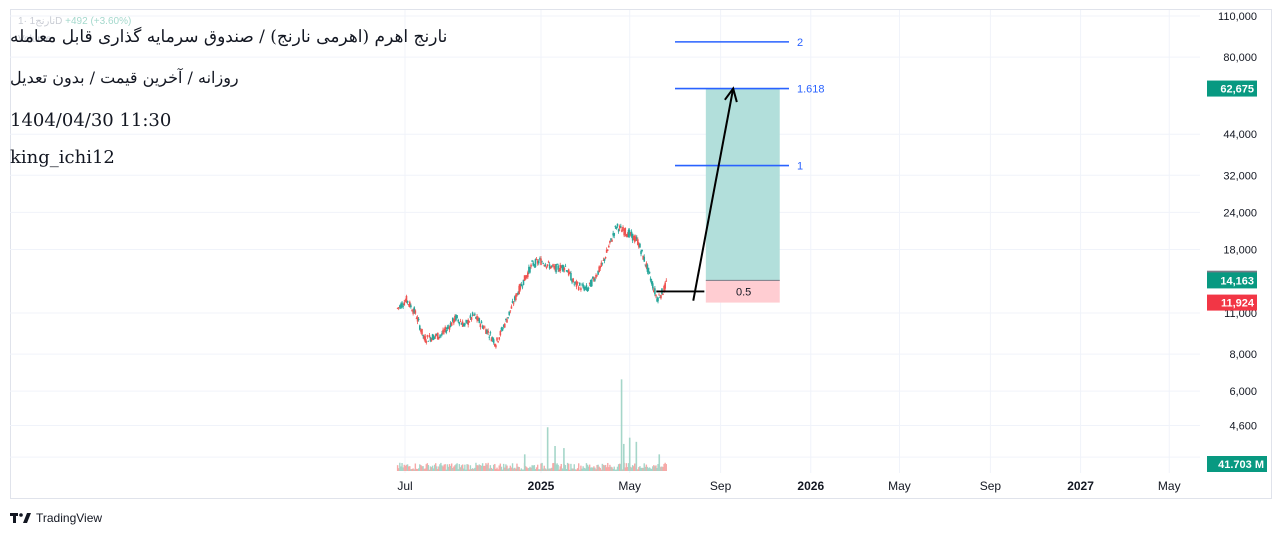 Image resolution: width=1282 pixels, height=535 pixels. What do you see at coordinates (800, 167) in the screenshot?
I see `fib-label: 1` at bounding box center [800, 167].